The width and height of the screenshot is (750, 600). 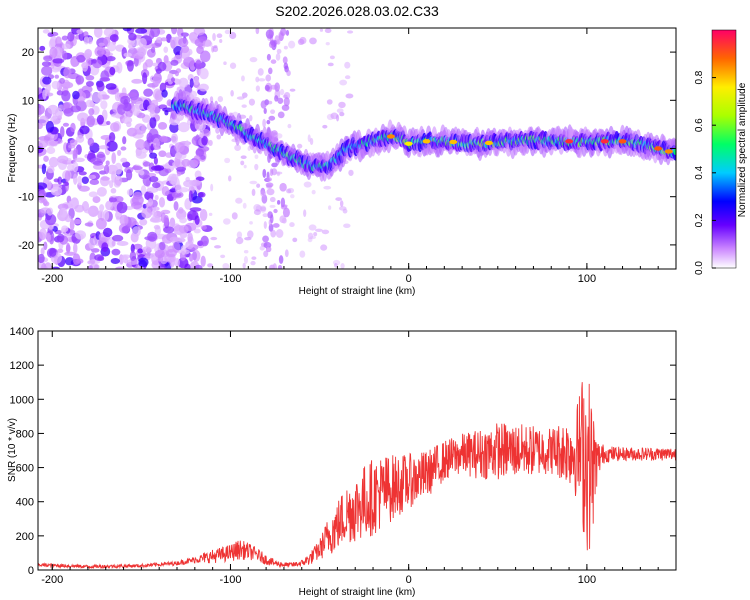 I want to click on spectrogram-peak-blob, so click(x=426, y=141).